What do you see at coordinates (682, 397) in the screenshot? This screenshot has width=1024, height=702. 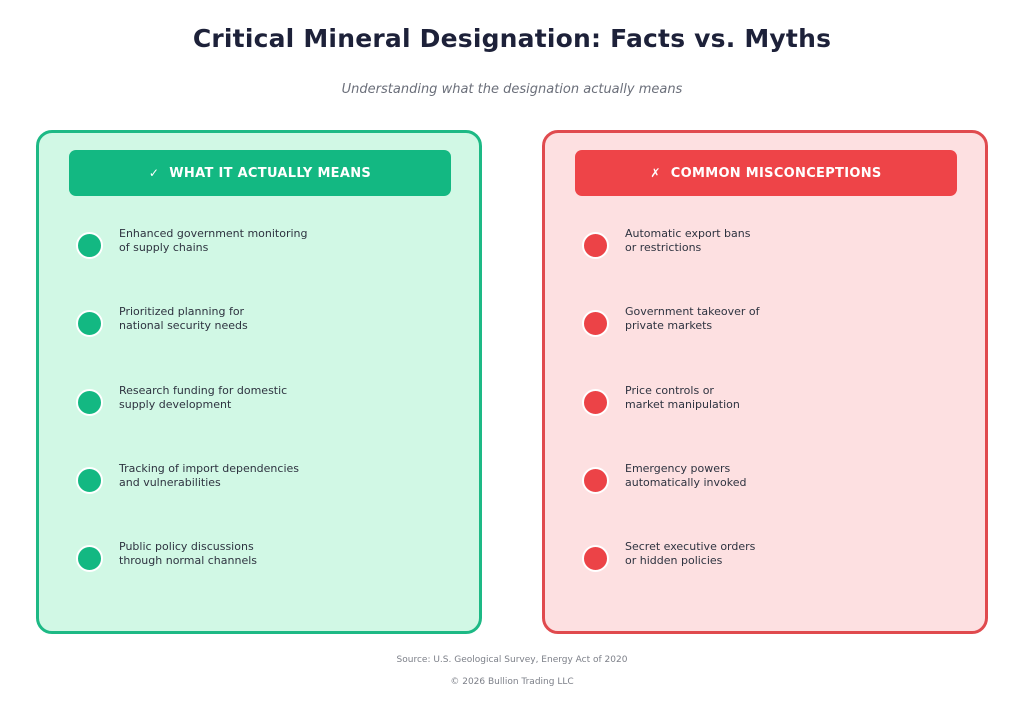 I see `myth-text: Price controls or market manipulation` at bounding box center [682, 397].